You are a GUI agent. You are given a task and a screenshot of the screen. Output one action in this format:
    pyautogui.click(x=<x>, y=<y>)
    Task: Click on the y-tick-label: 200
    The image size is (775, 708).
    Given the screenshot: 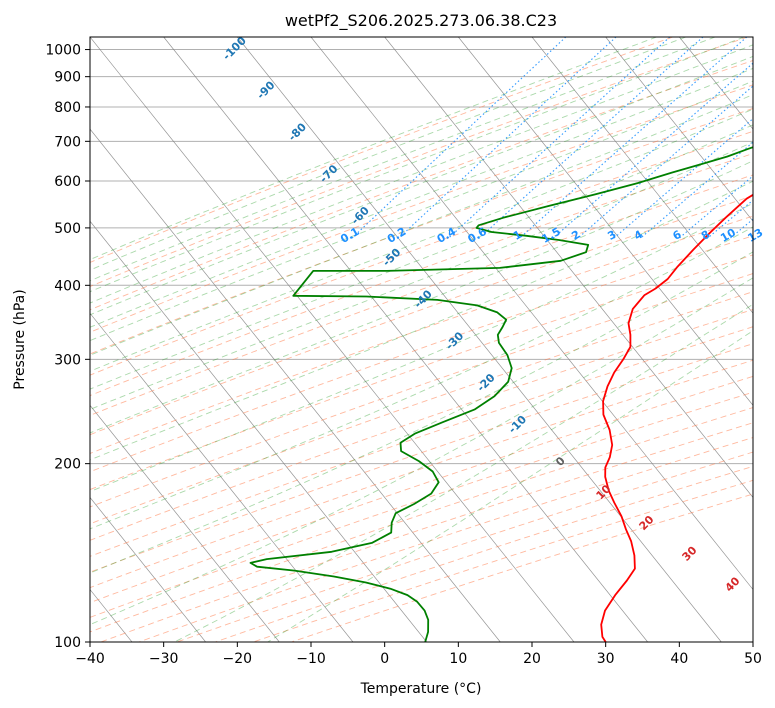 What is the action you would take?
    pyautogui.click(x=67, y=465)
    